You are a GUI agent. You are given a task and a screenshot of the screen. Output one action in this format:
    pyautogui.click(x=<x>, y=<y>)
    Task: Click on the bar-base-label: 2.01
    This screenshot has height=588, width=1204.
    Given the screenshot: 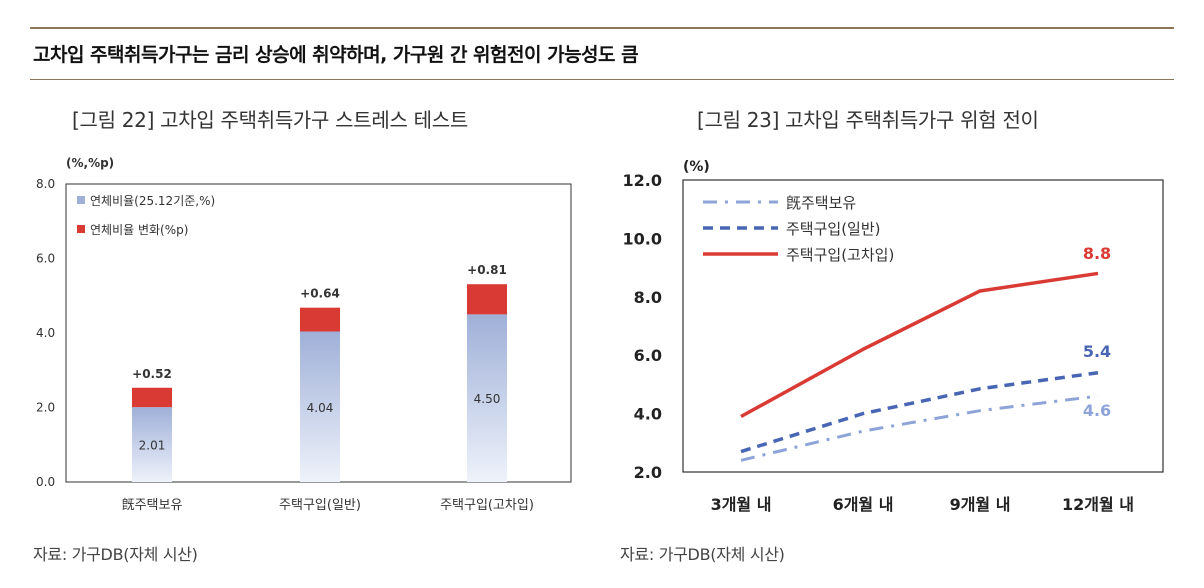 What is the action you would take?
    pyautogui.click(x=152, y=446)
    